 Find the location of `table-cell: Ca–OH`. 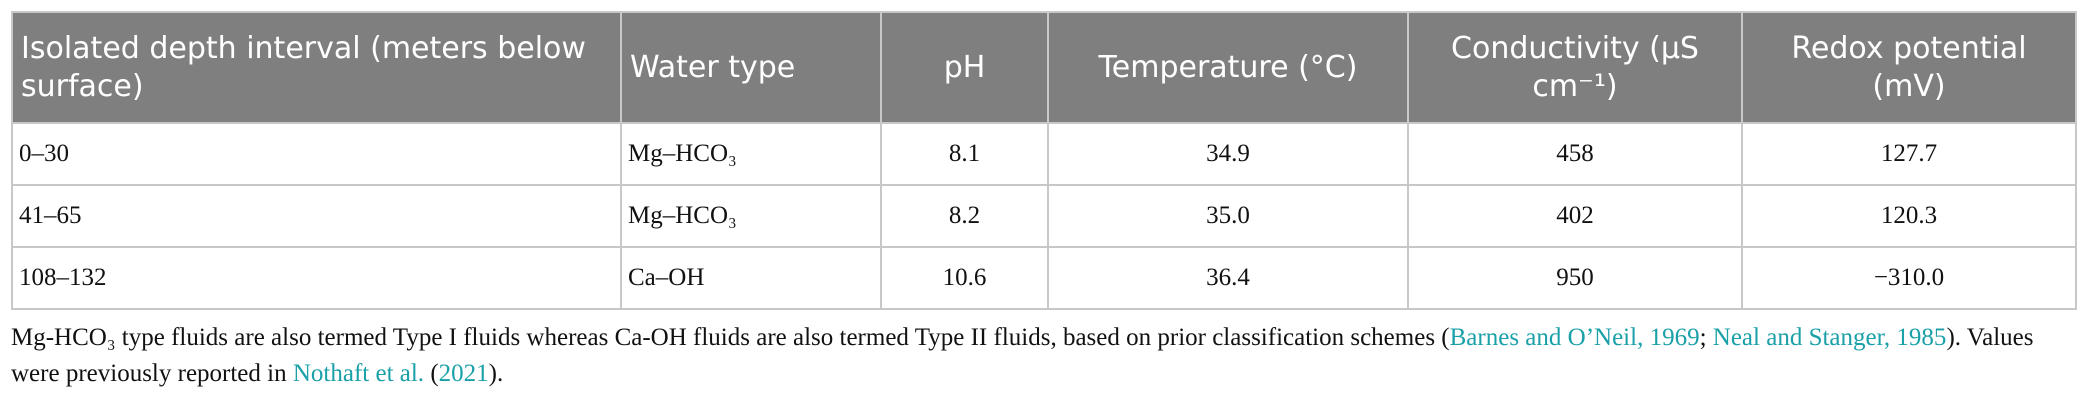

table-cell: Ca–OH is located at coordinates (751, 278).